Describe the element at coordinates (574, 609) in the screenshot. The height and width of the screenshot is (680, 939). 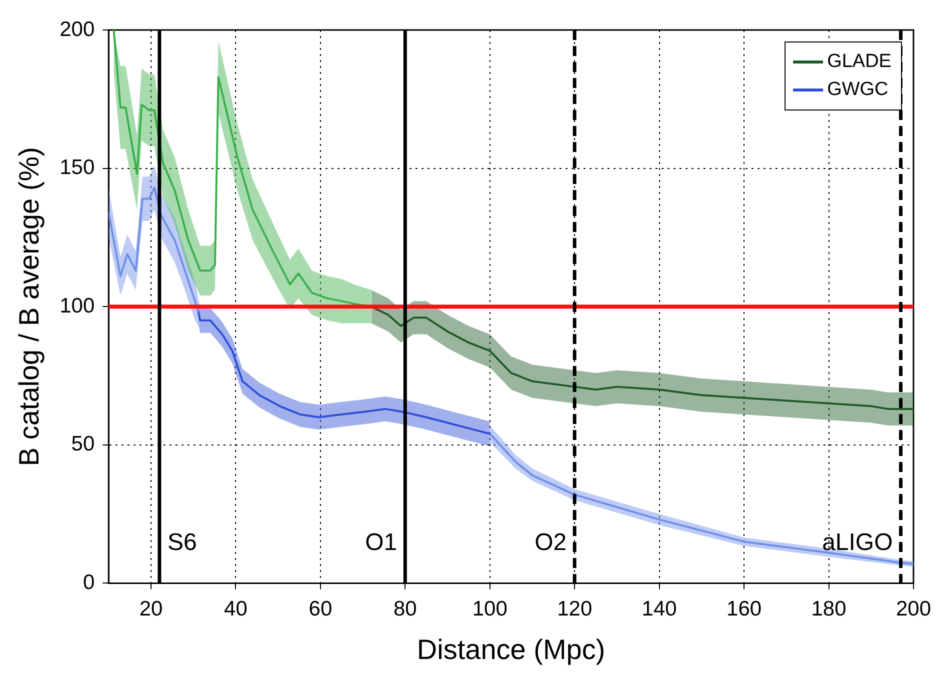
I see `x-tick-label: 120` at that location.